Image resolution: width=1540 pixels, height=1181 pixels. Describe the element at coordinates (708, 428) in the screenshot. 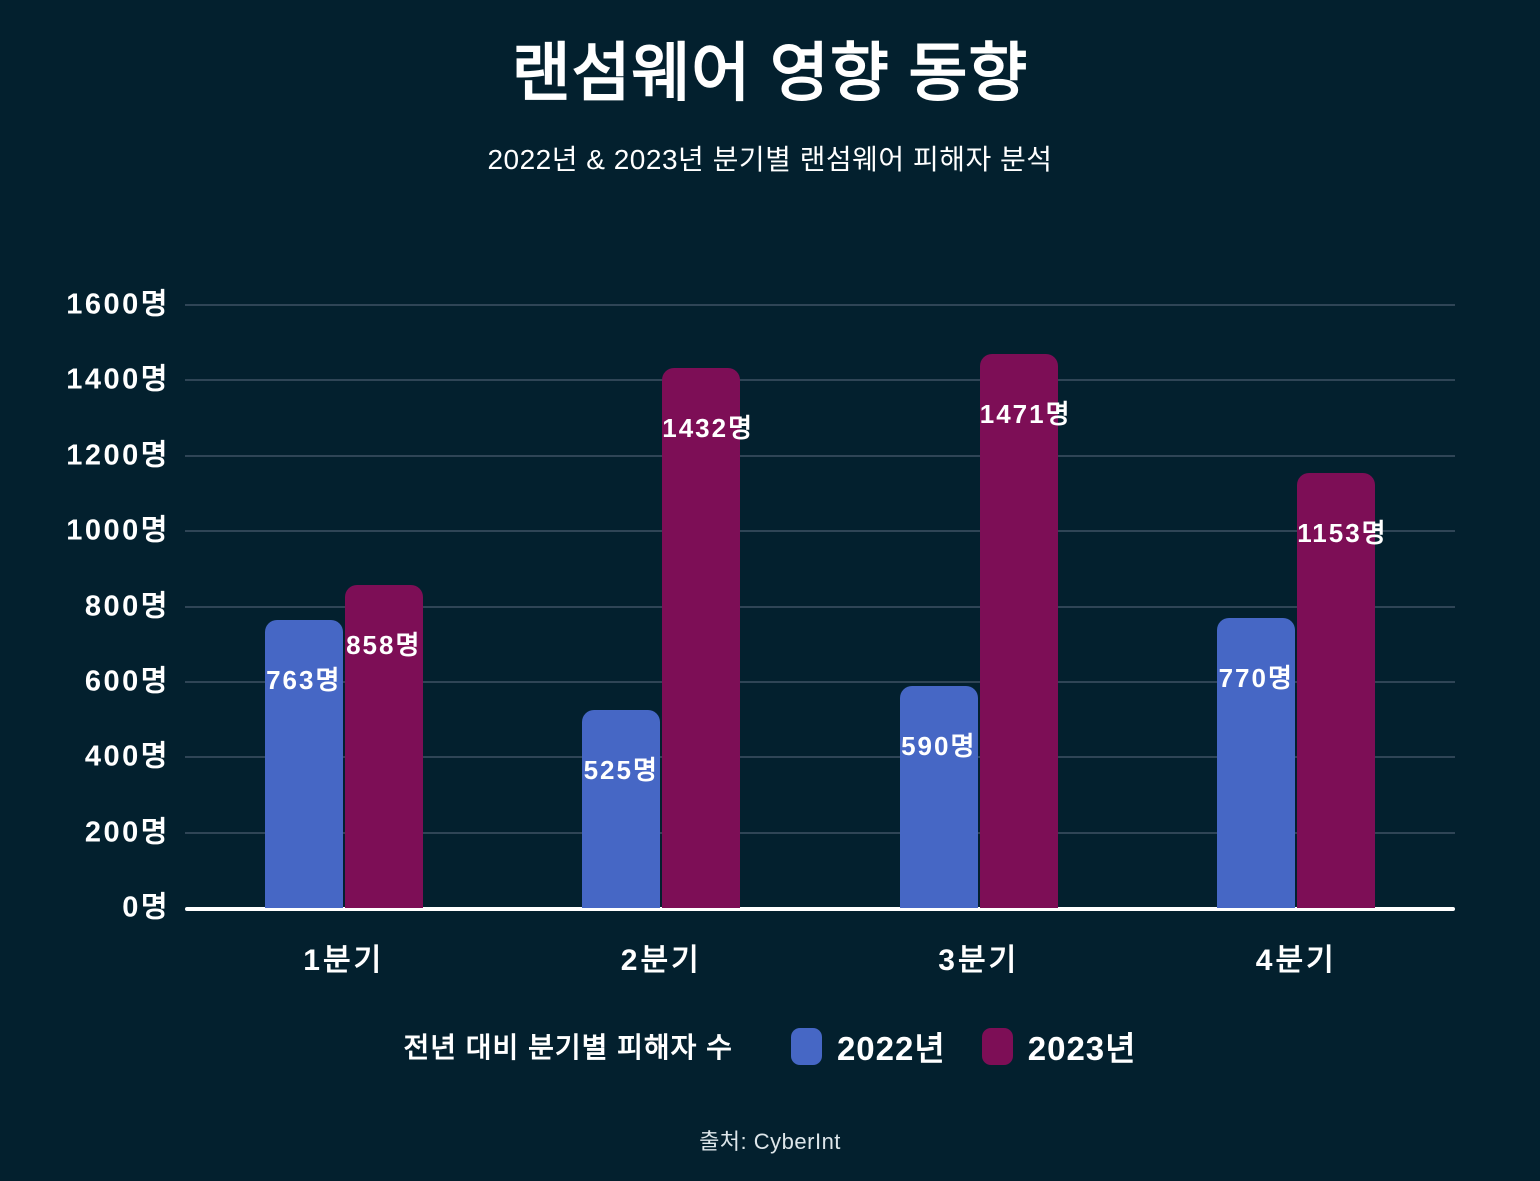

I see `bar-value-label: 1432명` at that location.